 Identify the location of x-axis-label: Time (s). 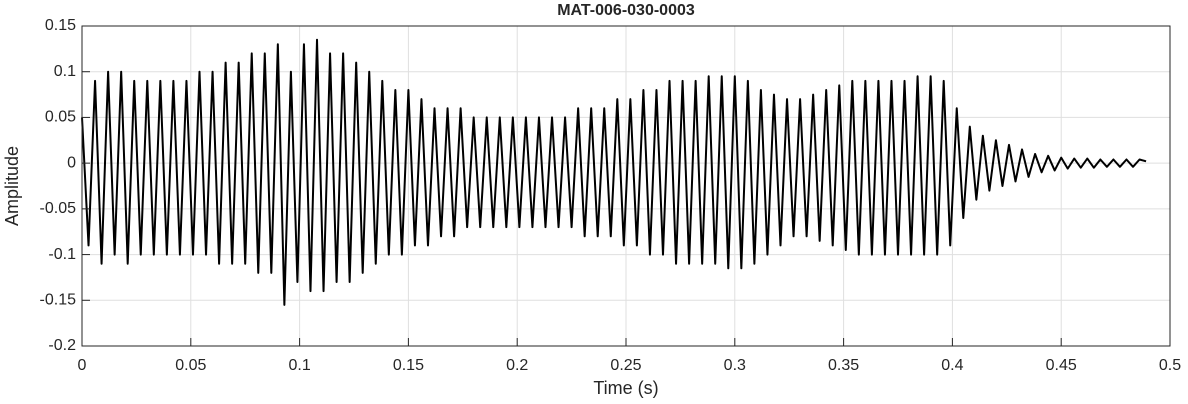
(625, 388).